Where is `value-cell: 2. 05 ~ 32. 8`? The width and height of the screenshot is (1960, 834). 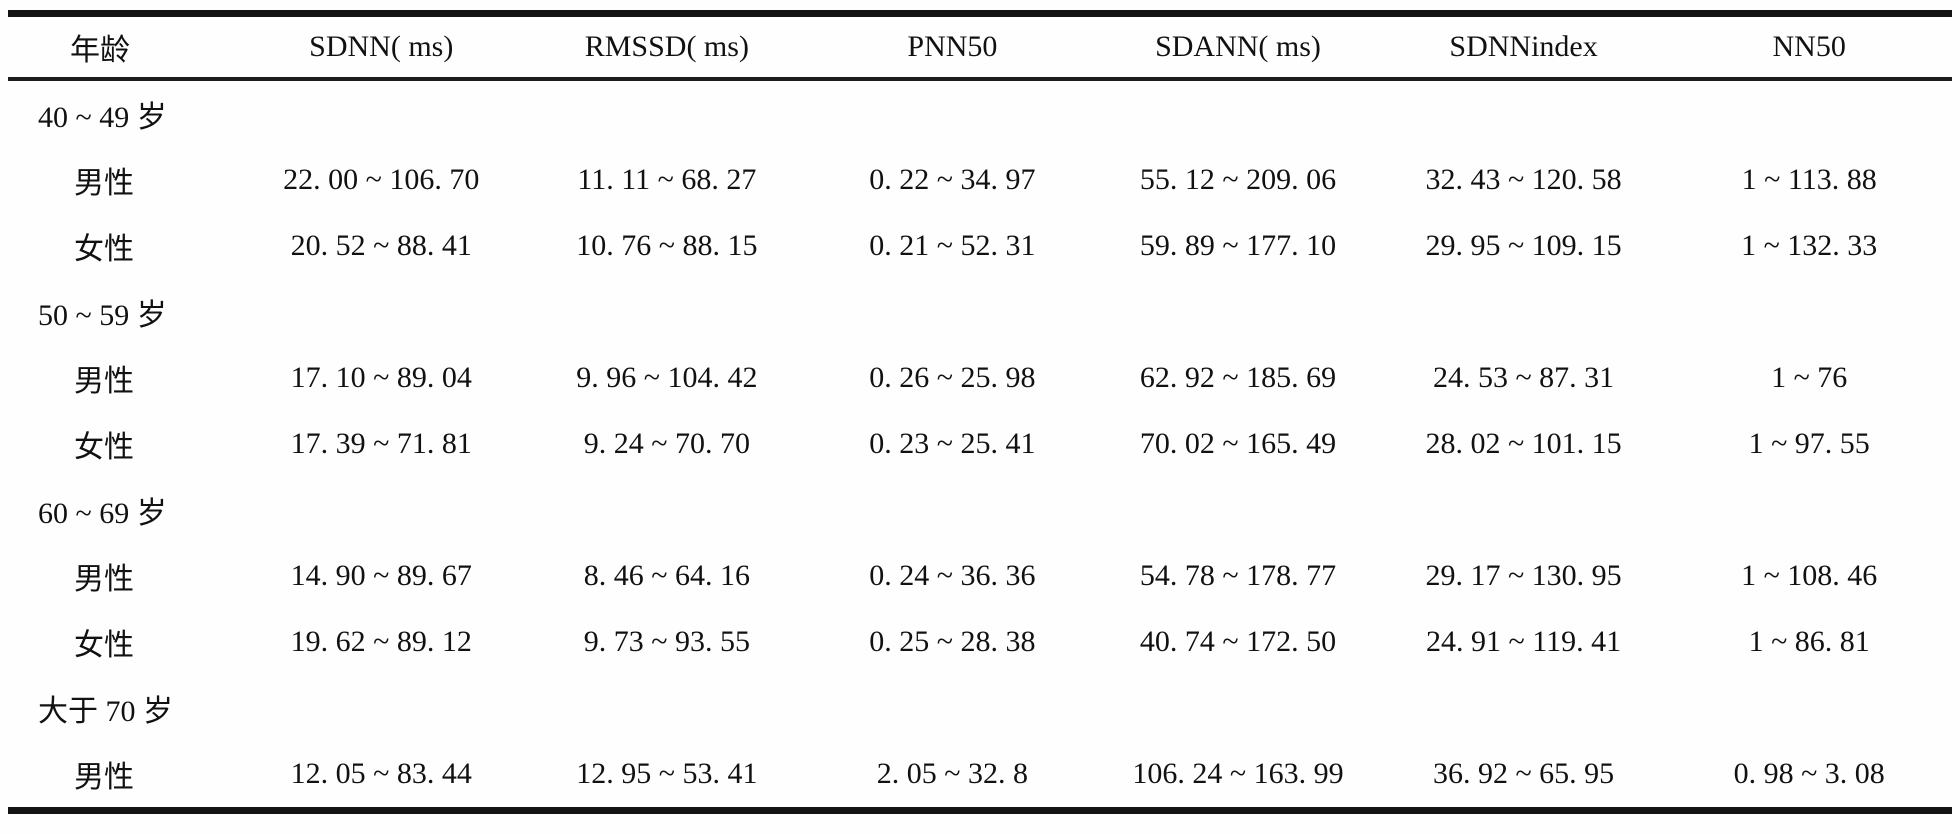 value-cell: 2. 05 ~ 32. 8 is located at coordinates (952, 773).